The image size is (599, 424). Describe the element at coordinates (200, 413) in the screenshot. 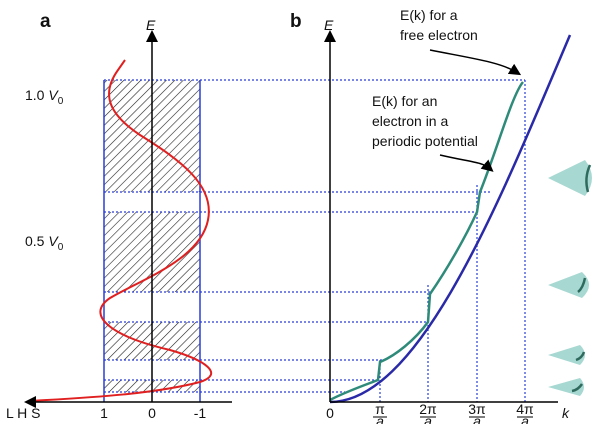

I see `tick-label: -1` at that location.